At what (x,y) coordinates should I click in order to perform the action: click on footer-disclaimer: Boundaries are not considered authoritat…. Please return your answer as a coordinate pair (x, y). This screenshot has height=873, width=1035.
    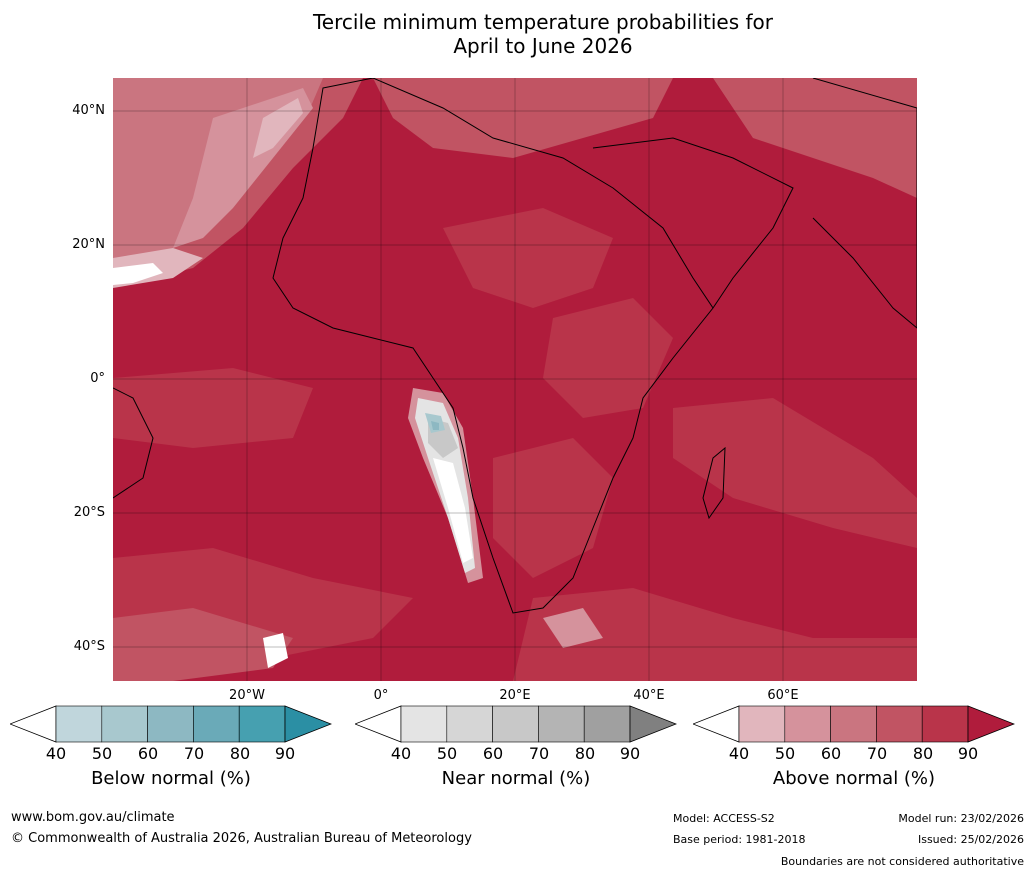
    Looking at the image, I should click on (902, 861).